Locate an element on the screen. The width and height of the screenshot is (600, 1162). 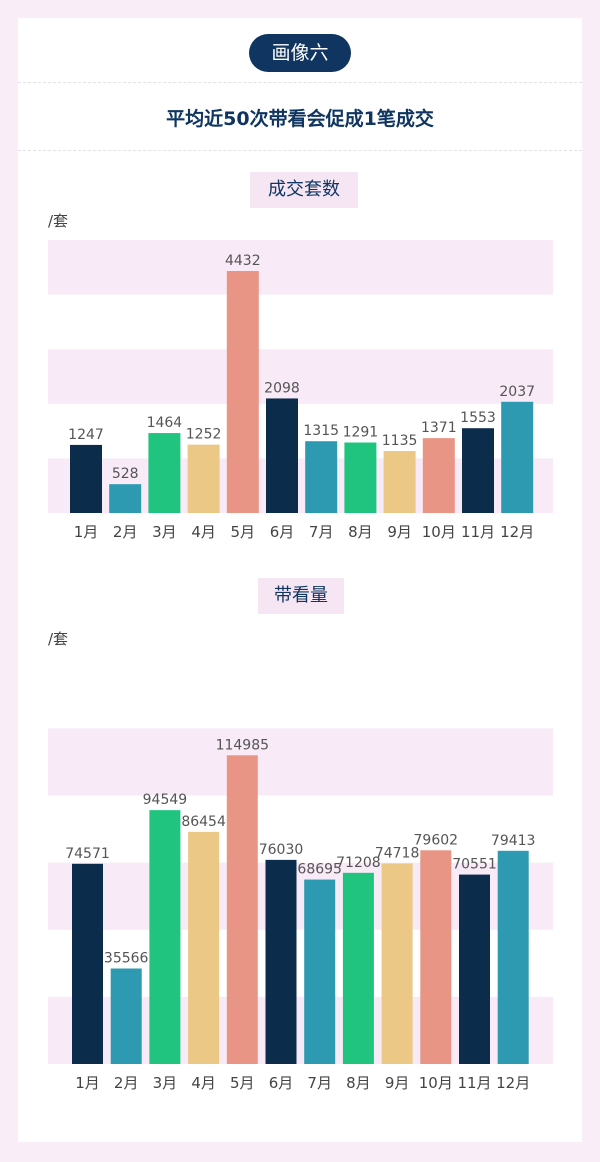
chart1-title: 成交套数 is located at coordinates (304, 190).